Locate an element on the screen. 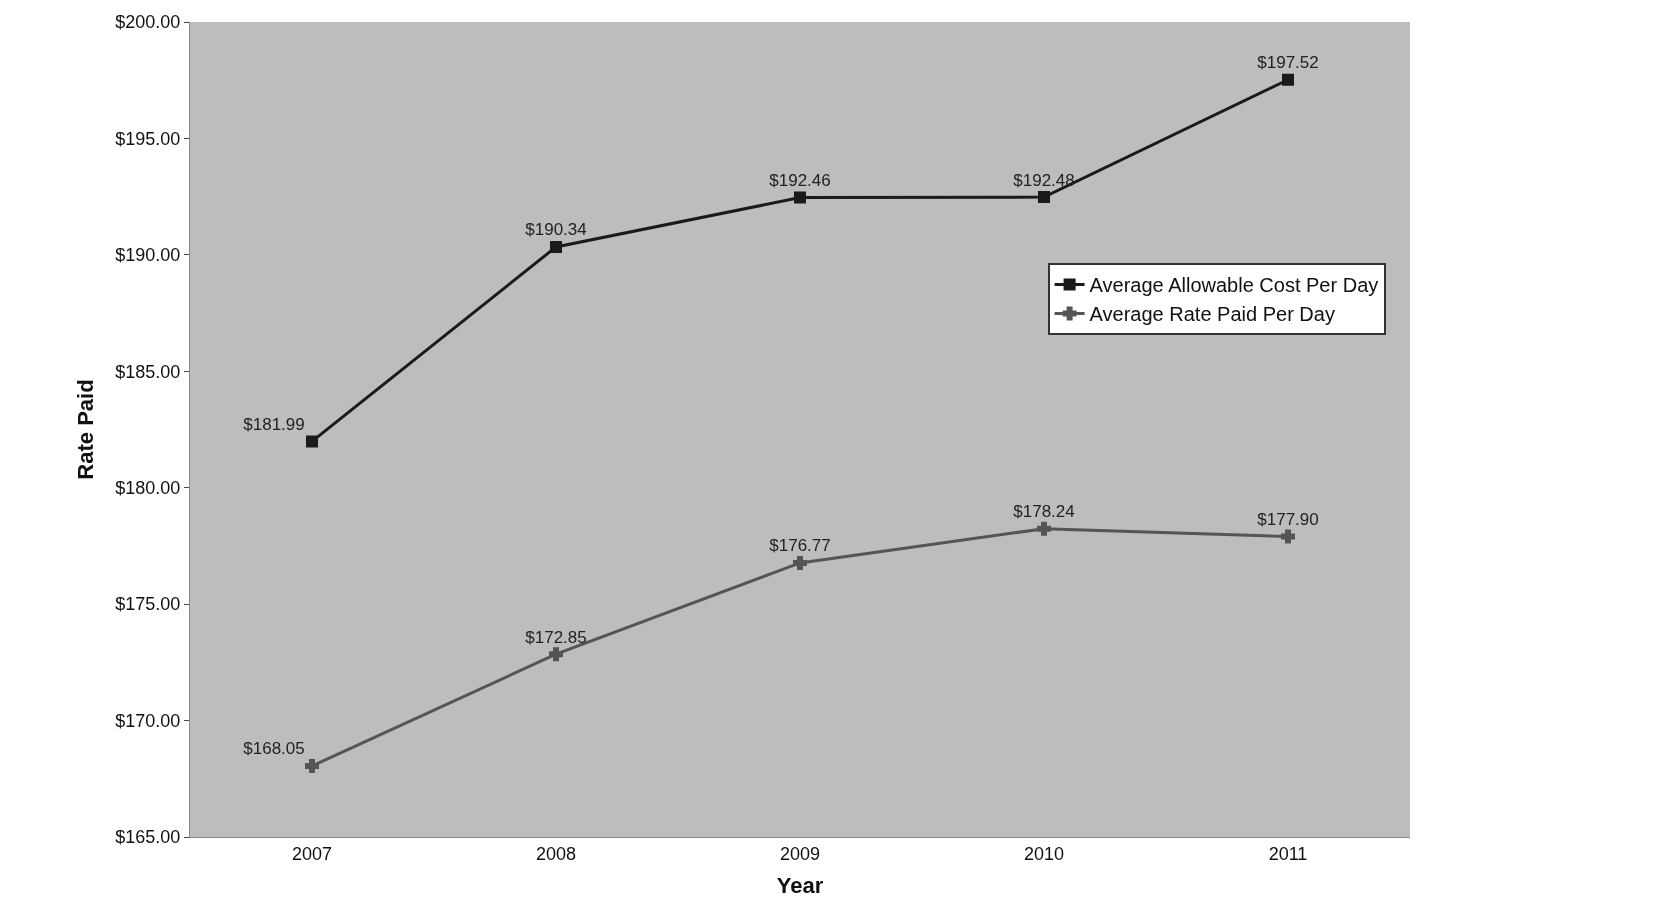 Image resolution: width=1680 pixels, height=917 pixels. x-tick-label: 2007 is located at coordinates (312, 853).